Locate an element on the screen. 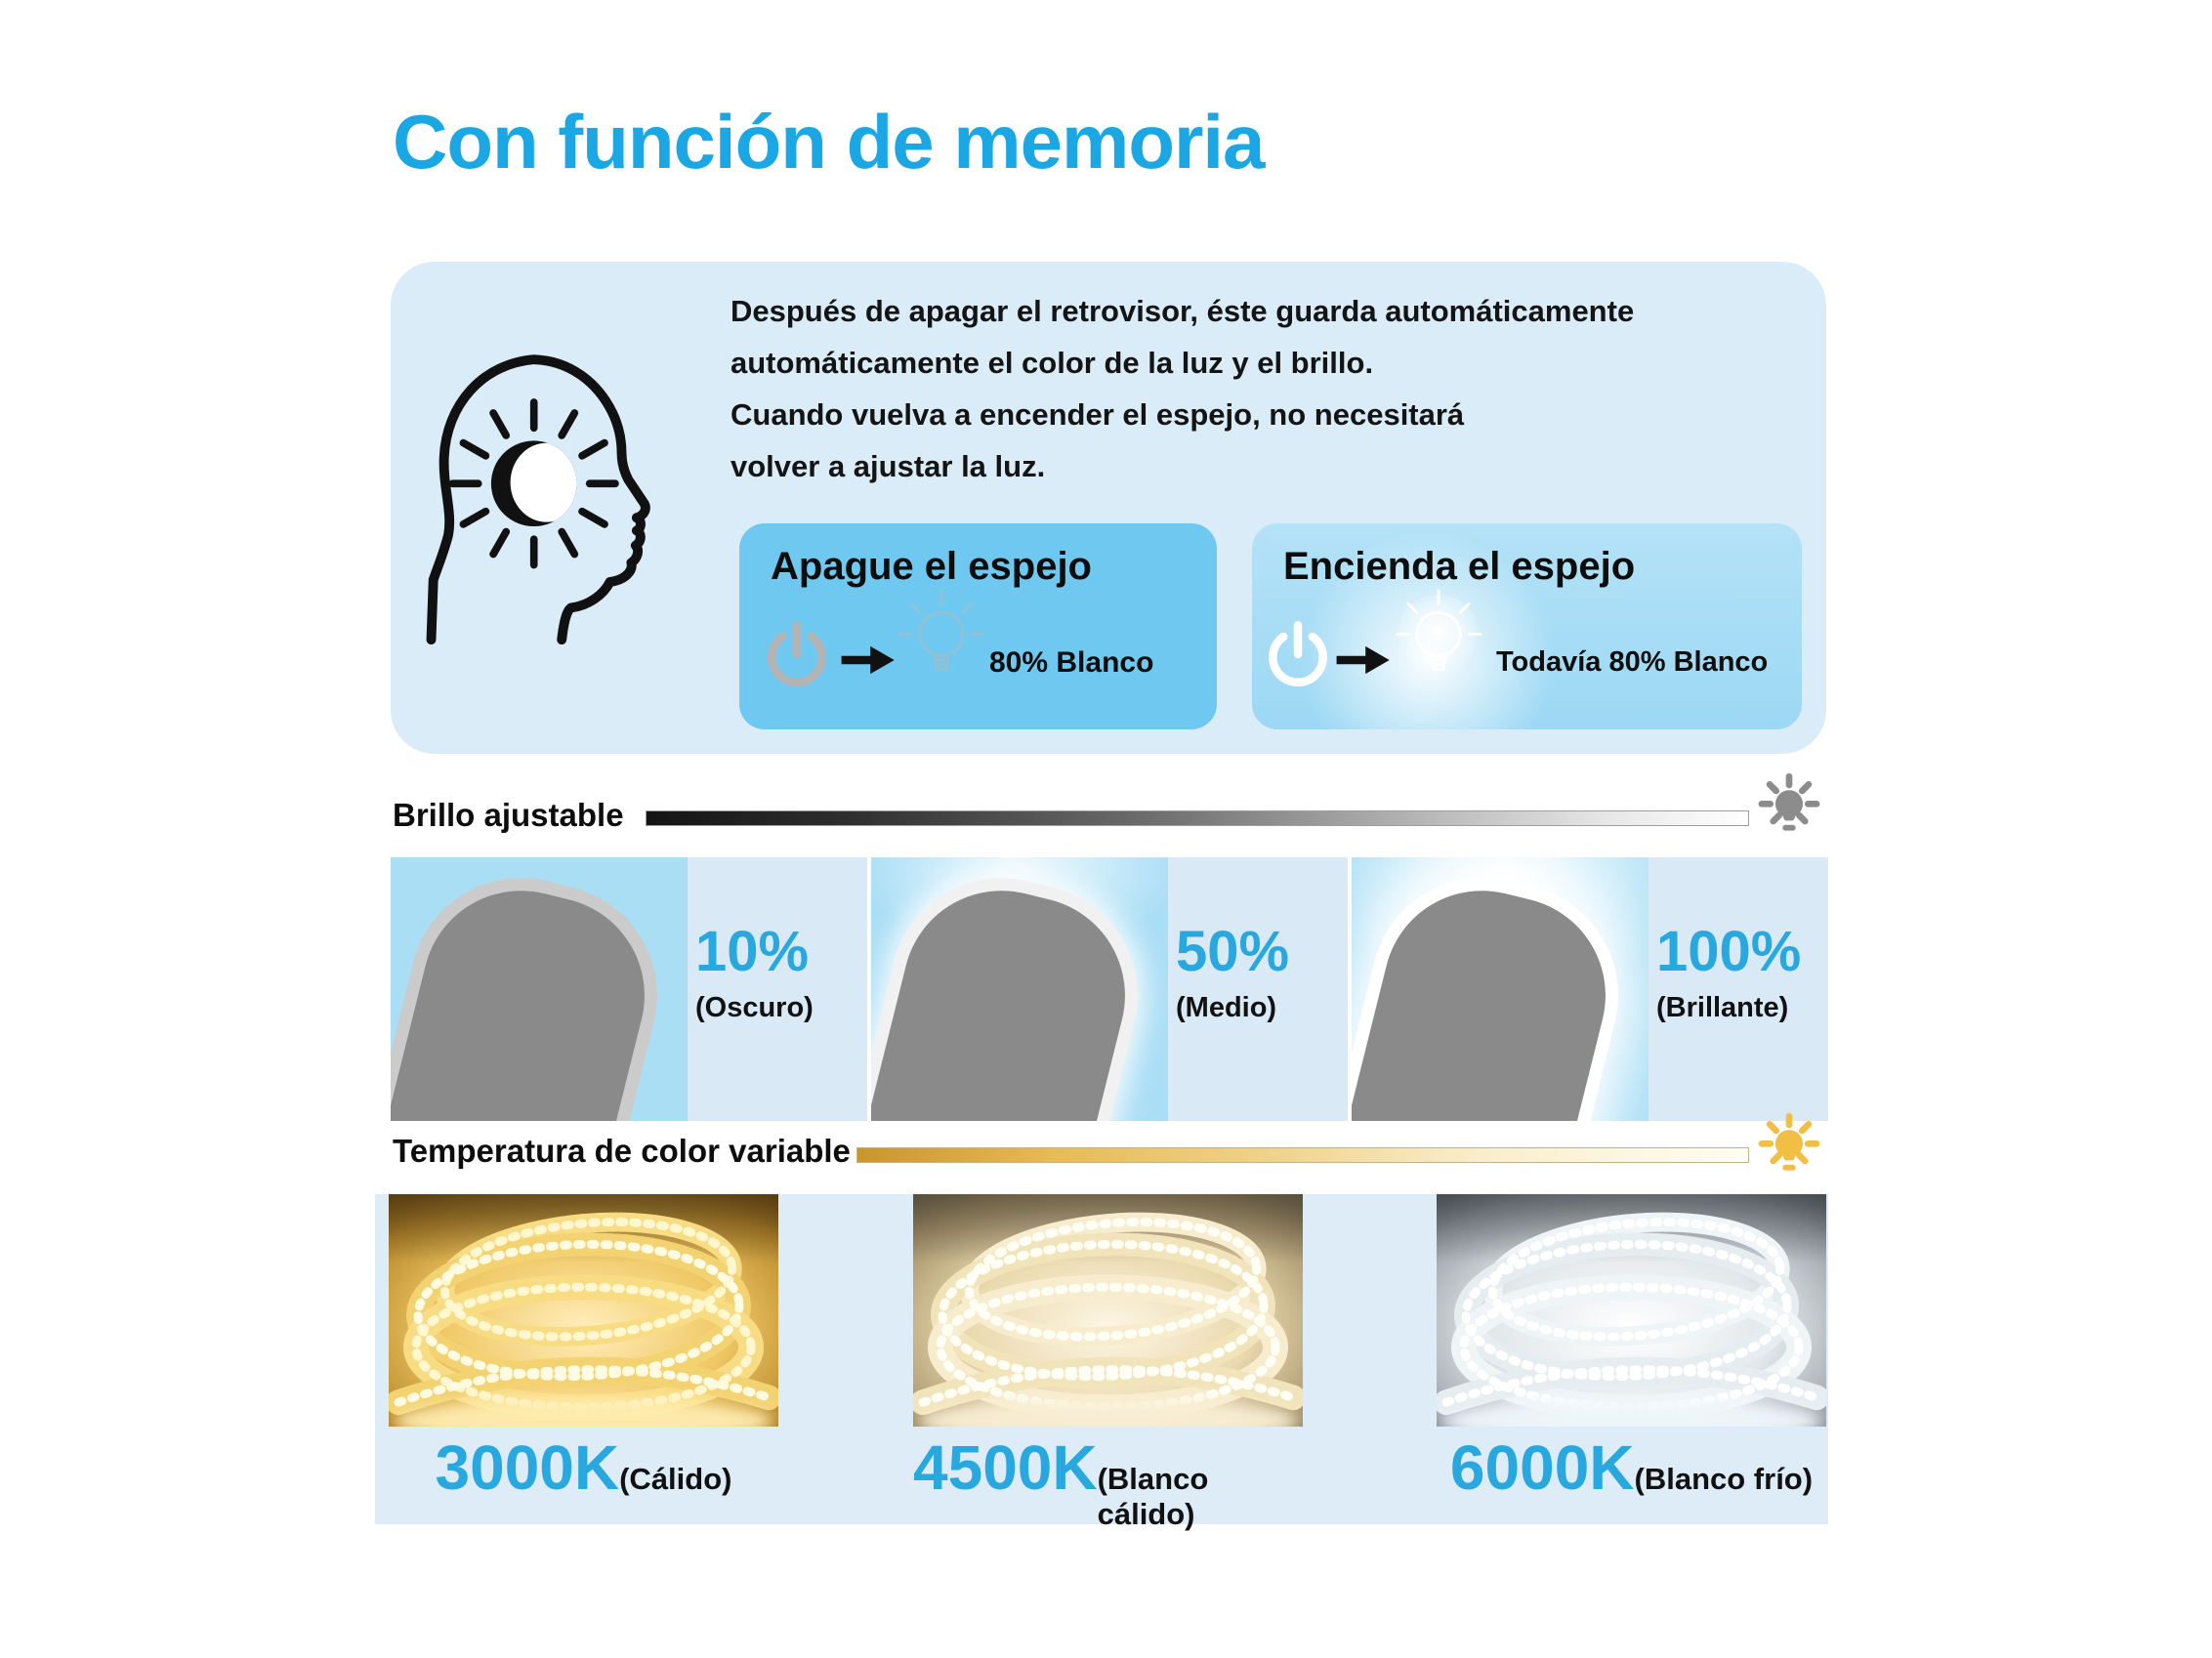  brightness-panel-50: 50% (Medio) is located at coordinates (1109, 989).